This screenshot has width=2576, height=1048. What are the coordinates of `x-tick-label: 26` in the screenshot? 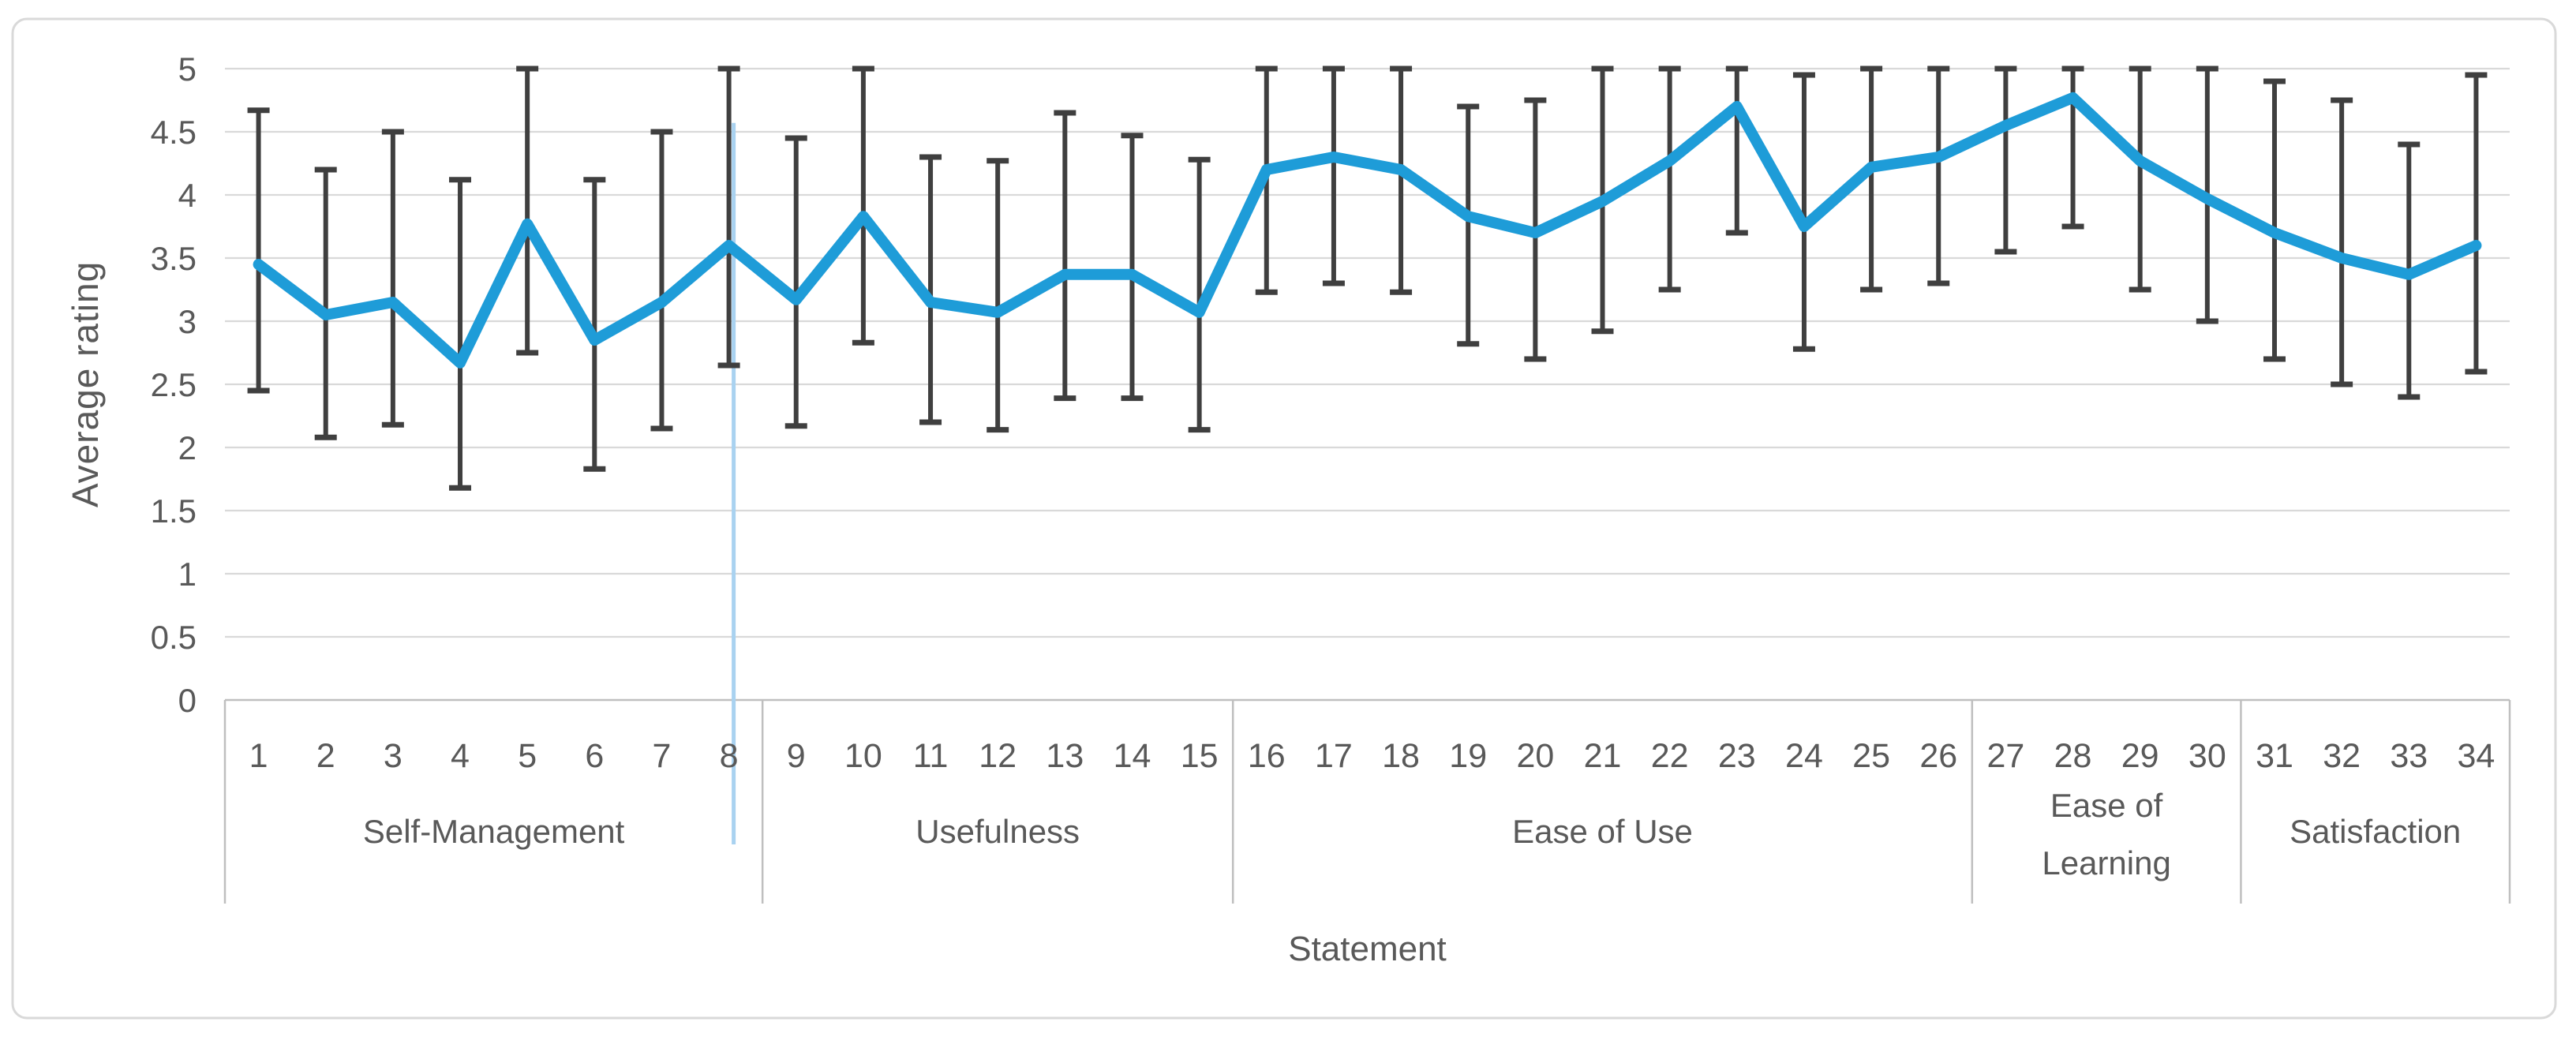 It's located at (1938, 756).